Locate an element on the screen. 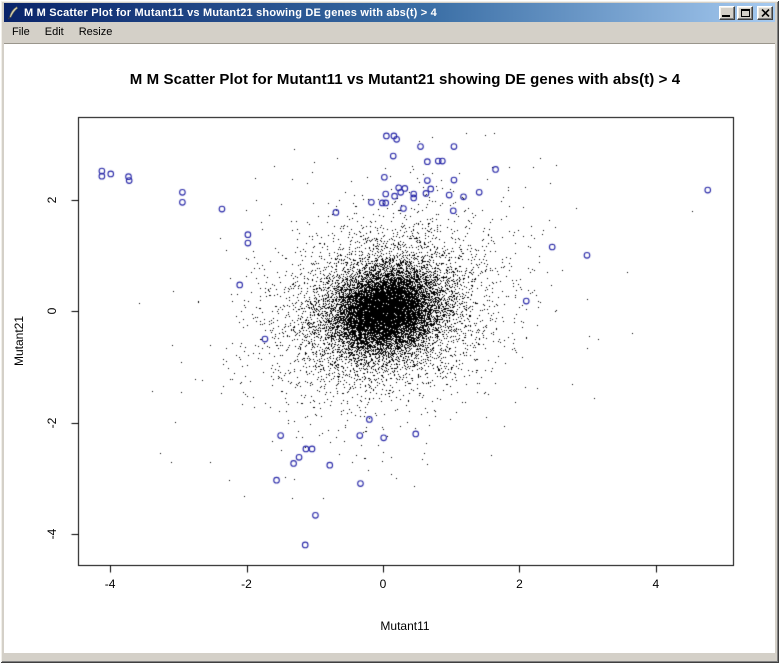 The height and width of the screenshot is (663, 779). close-button is located at coordinates (765, 12).